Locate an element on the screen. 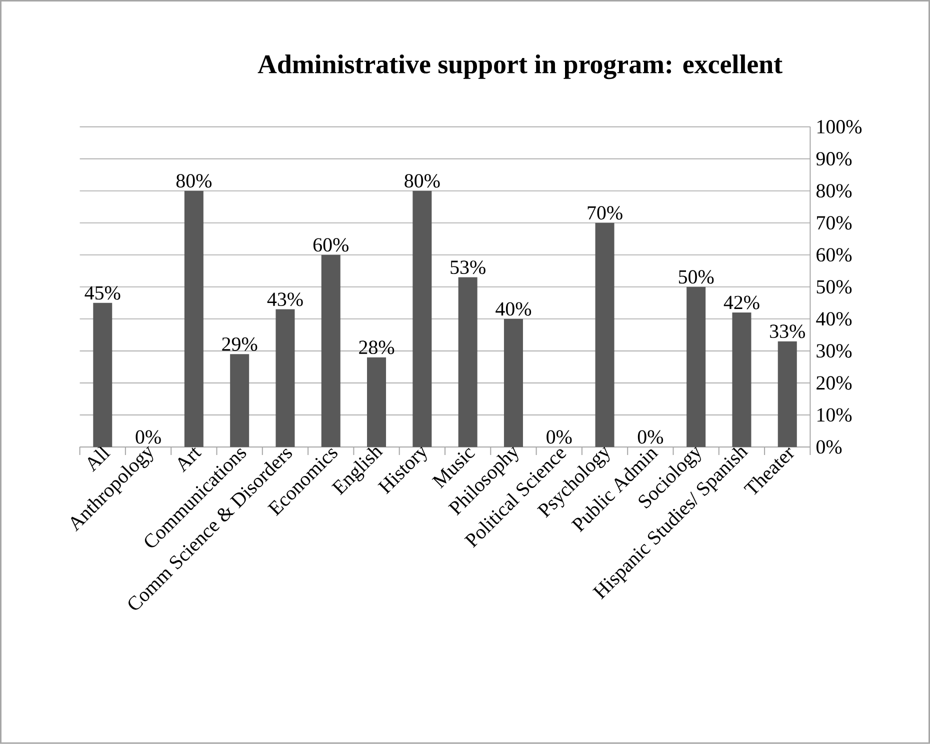  y-tick-label: 80% is located at coordinates (834, 191).